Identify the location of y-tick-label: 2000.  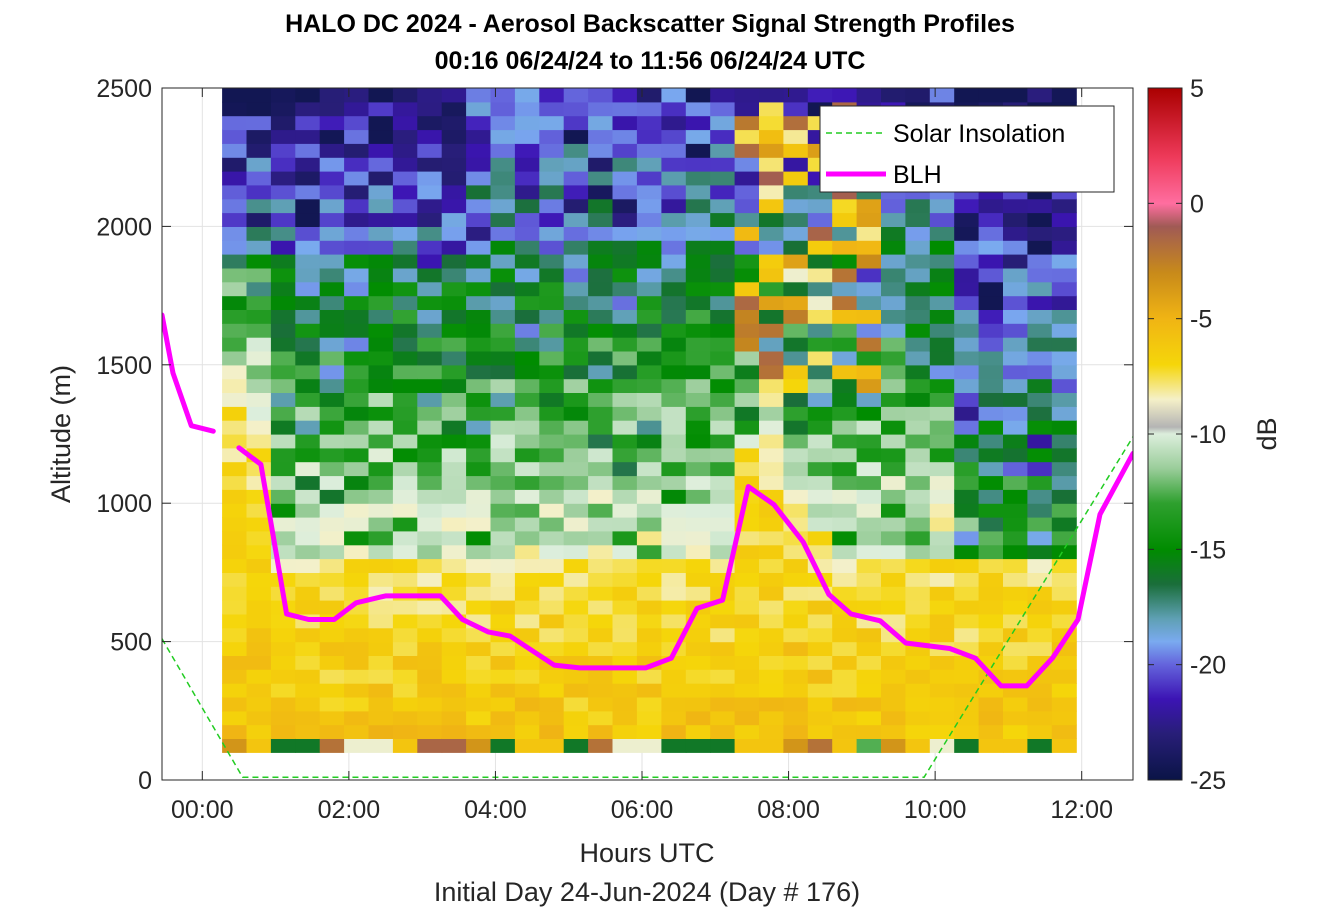
(124, 227).